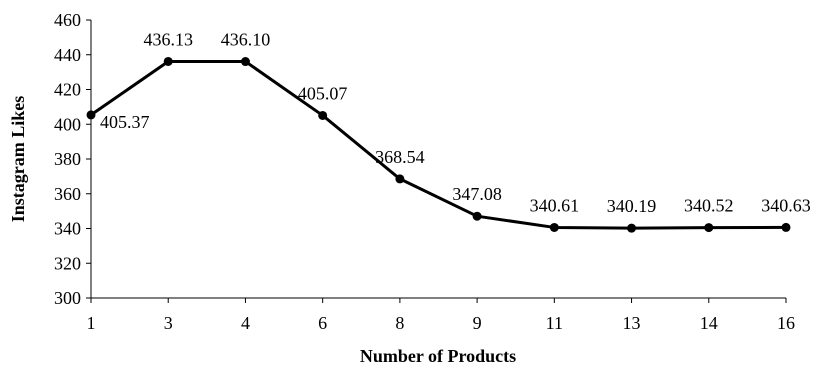 The image size is (814, 369). I want to click on y-tick-label: 380, so click(67, 159).